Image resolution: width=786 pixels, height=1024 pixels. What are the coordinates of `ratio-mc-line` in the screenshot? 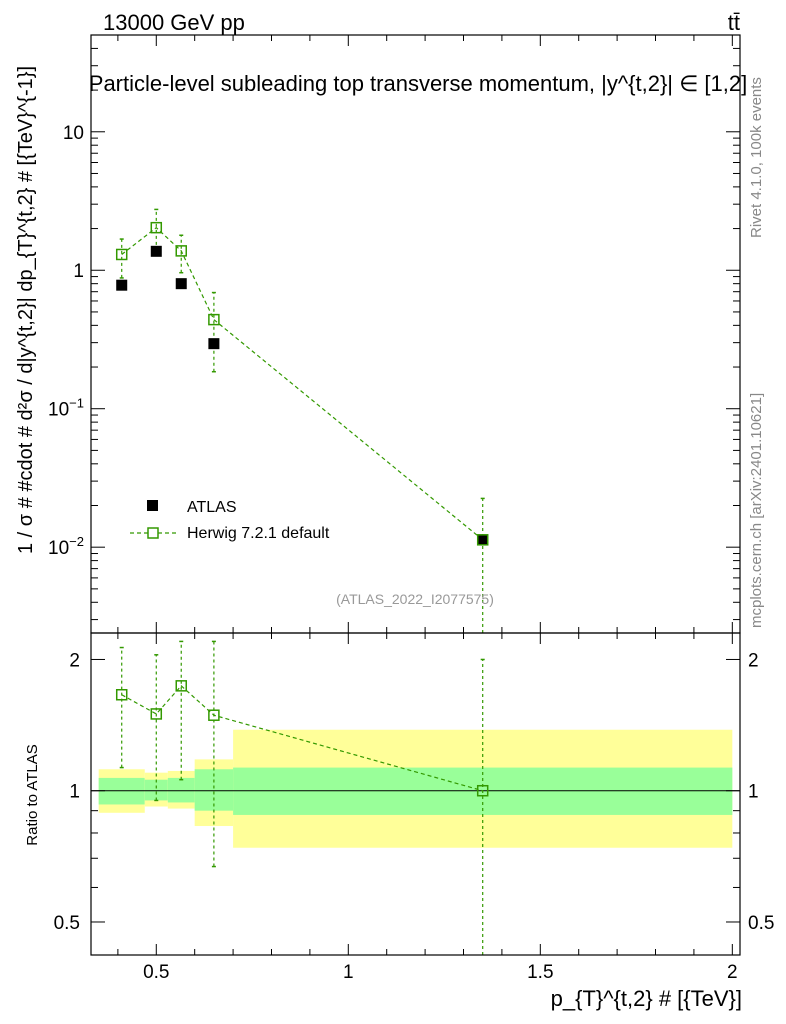 It's located at (302, 738).